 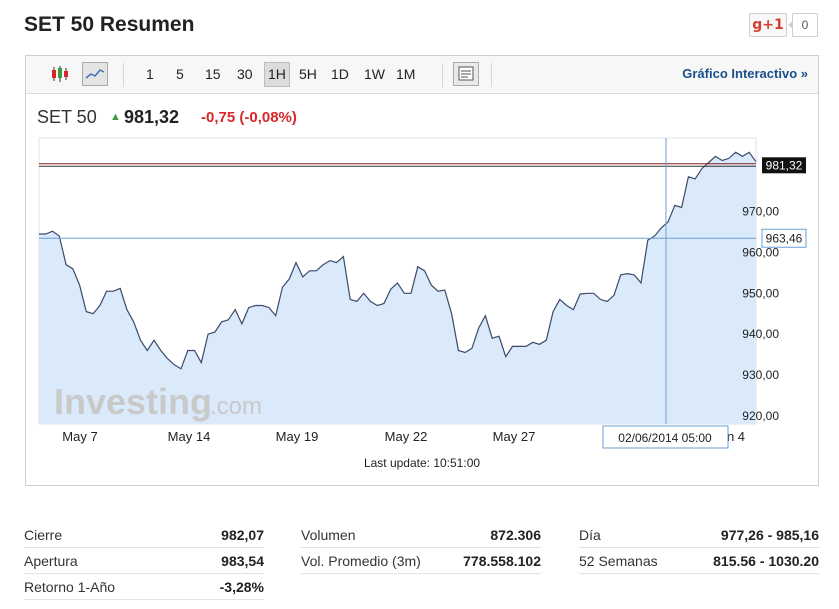 I want to click on watermark-logo: Investing, so click(x=133, y=401).